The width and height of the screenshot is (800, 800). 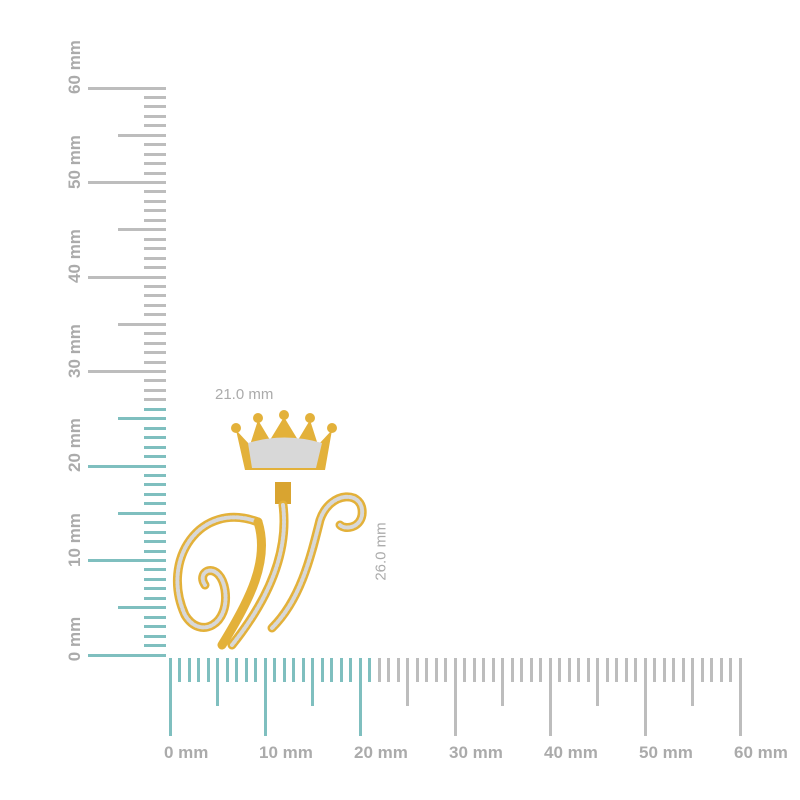 What do you see at coordinates (186, 752) in the screenshot?
I see `h-ruler-label: 0 mm` at bounding box center [186, 752].